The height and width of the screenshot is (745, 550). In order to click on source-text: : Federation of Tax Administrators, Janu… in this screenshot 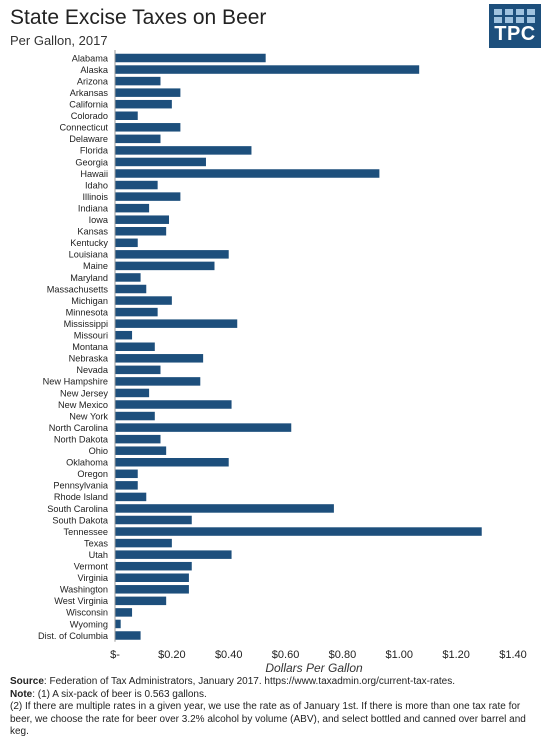, I will do `click(249, 681)`.